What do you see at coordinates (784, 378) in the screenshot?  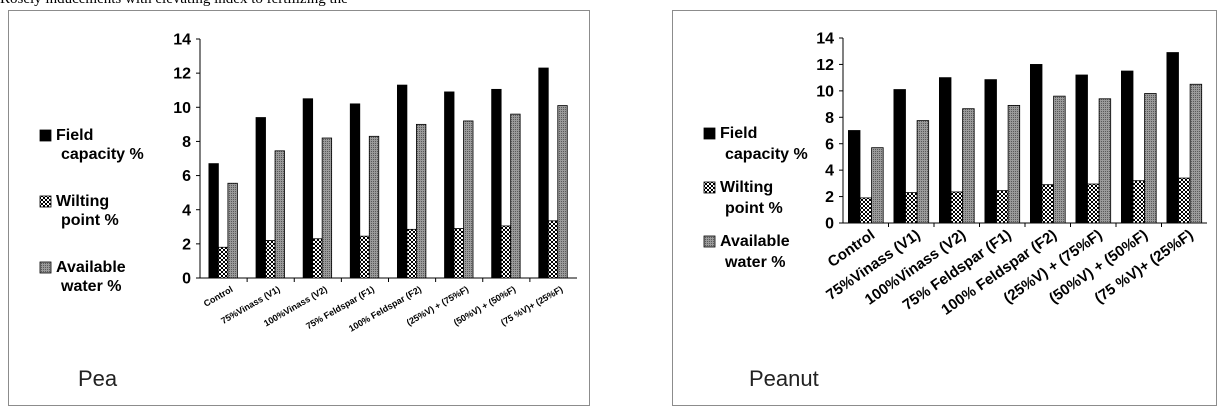 I see `crop-label: Peanut` at bounding box center [784, 378].